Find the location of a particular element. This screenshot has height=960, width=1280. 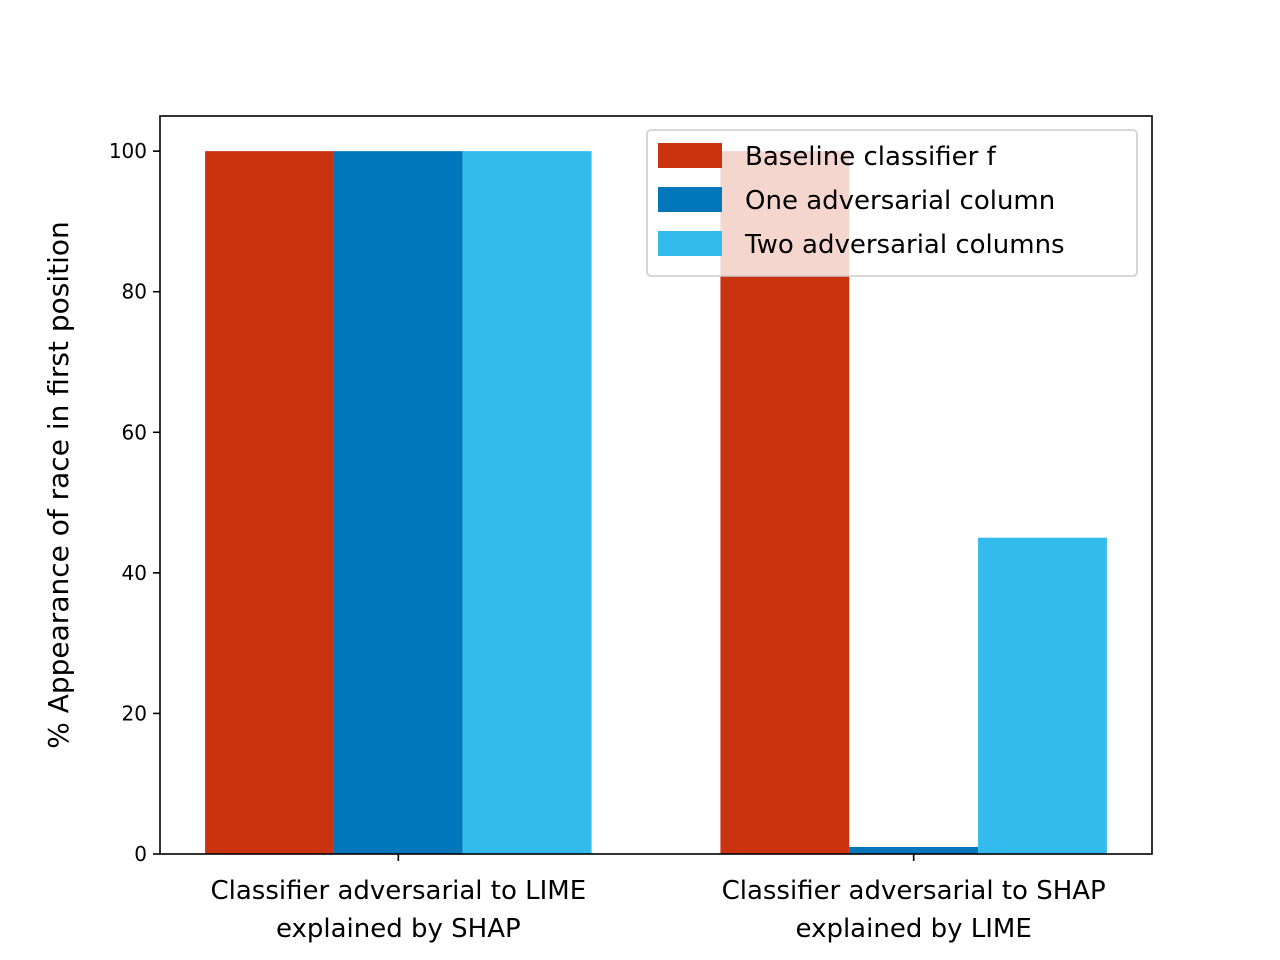

y-tick-label-1: 0 is located at coordinates (140, 854).